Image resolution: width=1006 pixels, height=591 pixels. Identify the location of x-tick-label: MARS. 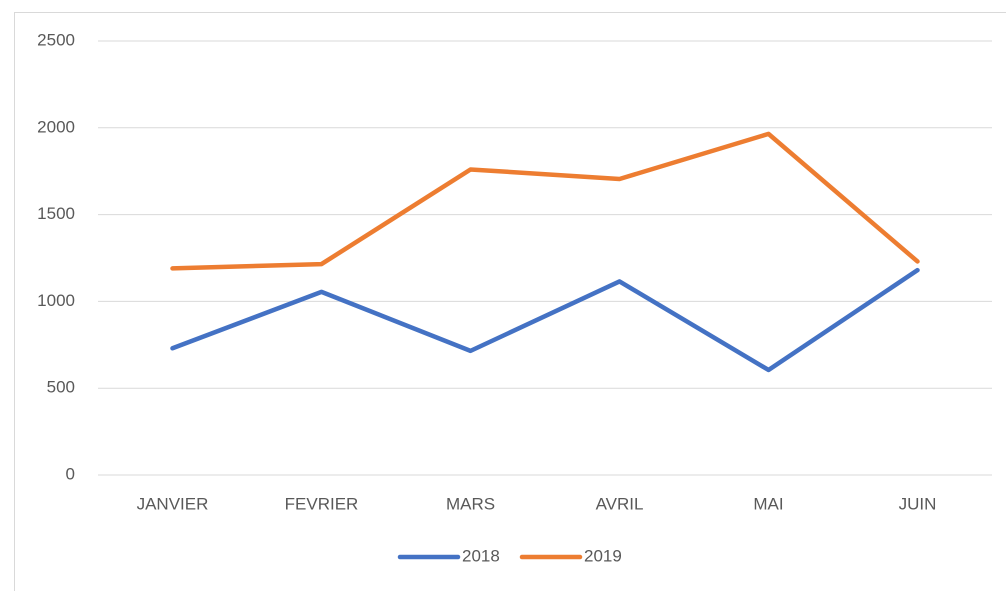
(470, 503).